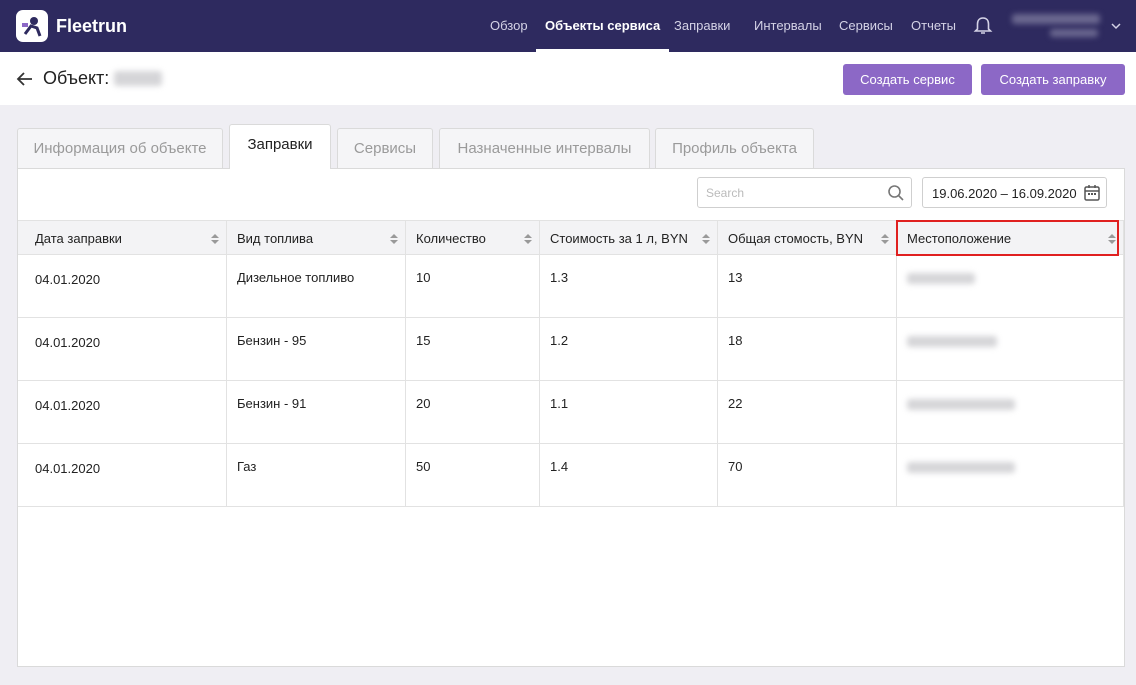 This screenshot has width=1136, height=685. What do you see at coordinates (602, 26) in the screenshot?
I see `nav-item: Объекты сервиса` at bounding box center [602, 26].